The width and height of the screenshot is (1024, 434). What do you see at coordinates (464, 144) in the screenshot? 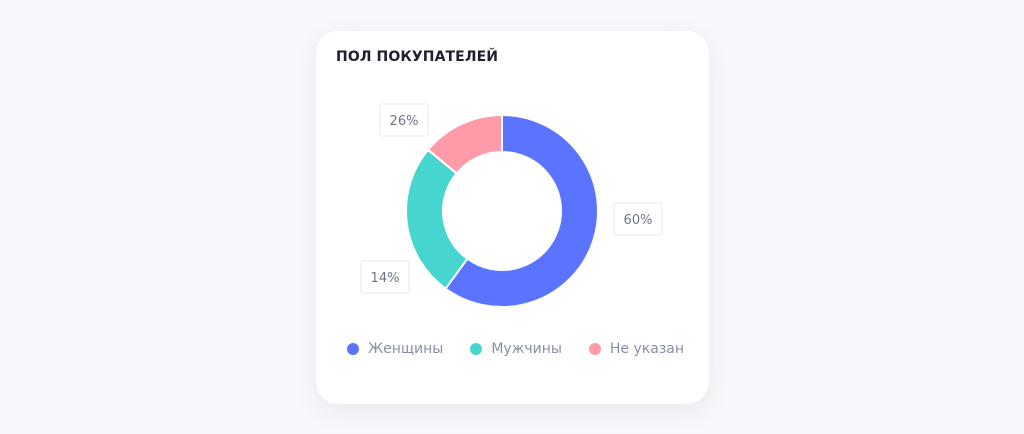
I see `slice-unspecified` at bounding box center [464, 144].